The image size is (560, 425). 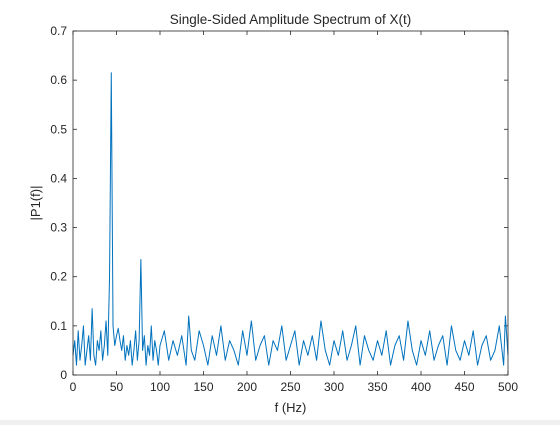 What do you see at coordinates (203, 387) in the screenshot?
I see `x-tick-label: 150` at bounding box center [203, 387].